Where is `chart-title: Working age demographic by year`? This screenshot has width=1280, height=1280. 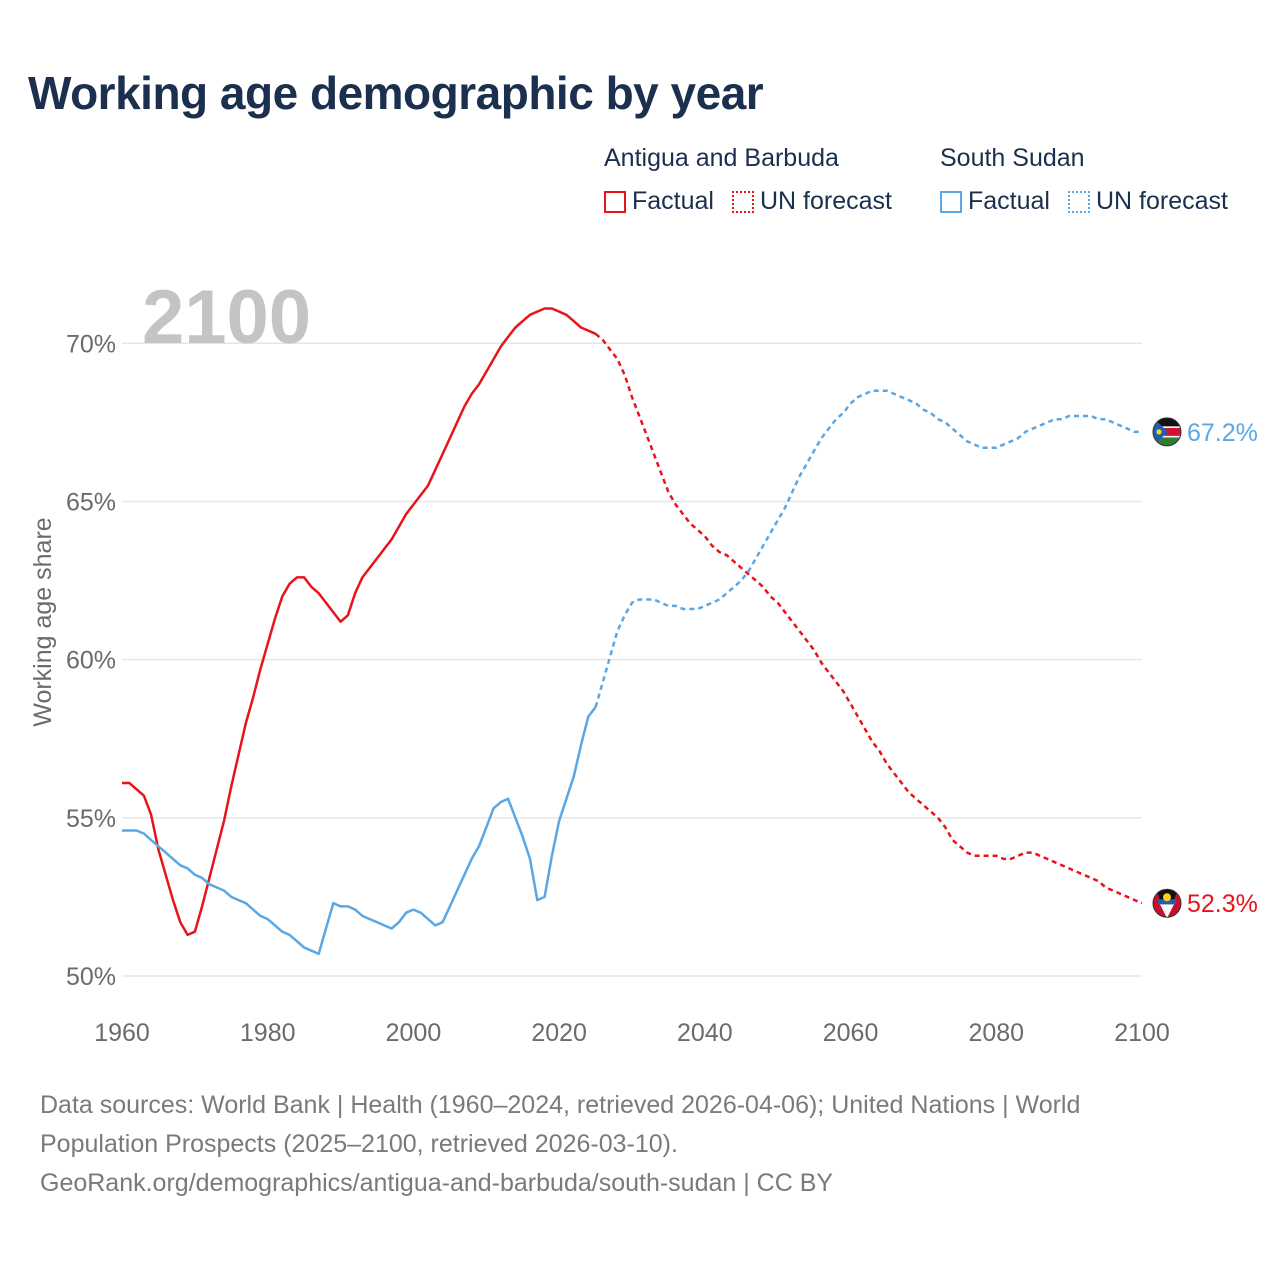
chart-title: Working age demographic by year is located at coordinates (396, 93).